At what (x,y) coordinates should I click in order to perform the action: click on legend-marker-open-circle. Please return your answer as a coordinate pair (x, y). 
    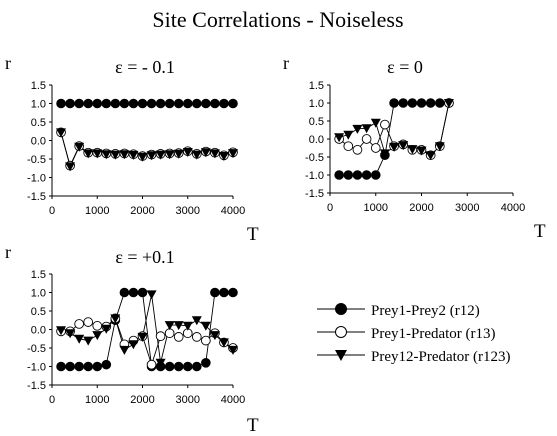
    Looking at the image, I should click on (341, 332).